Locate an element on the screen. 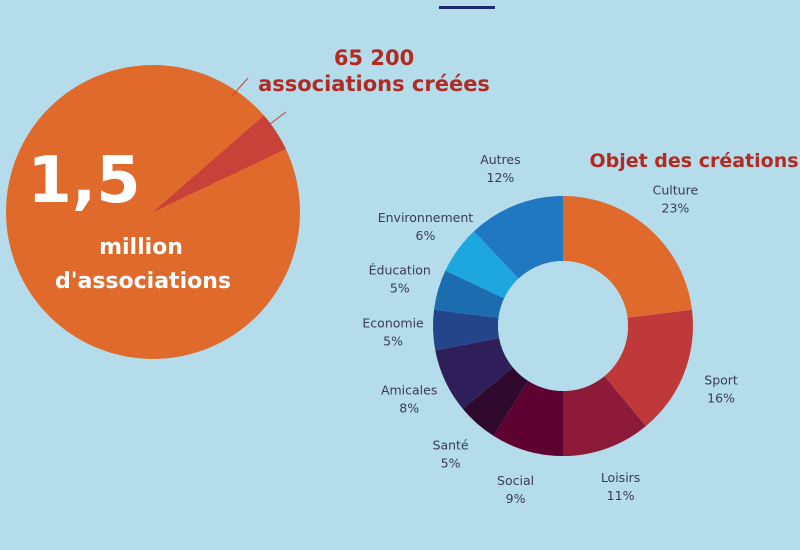 The width and height of the screenshot is (800, 550). donut-hole is located at coordinates (563, 326).